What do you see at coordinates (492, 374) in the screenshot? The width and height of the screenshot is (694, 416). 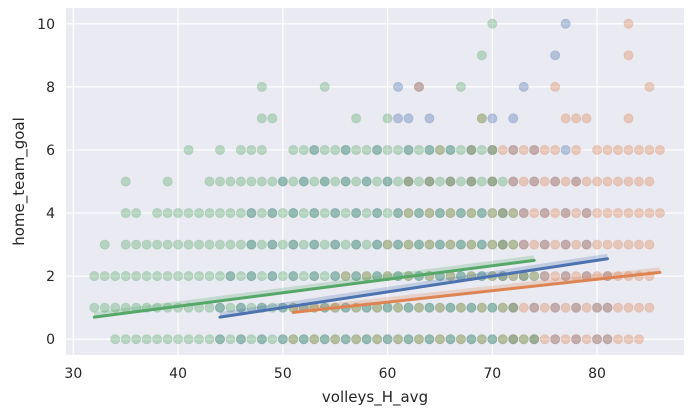 I see `x-tick-label: 70` at bounding box center [492, 374].